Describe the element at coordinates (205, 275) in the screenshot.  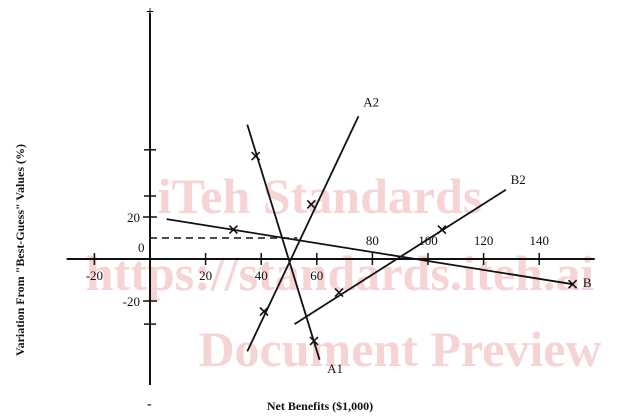
I see `x-tick-label: 20` at that location.